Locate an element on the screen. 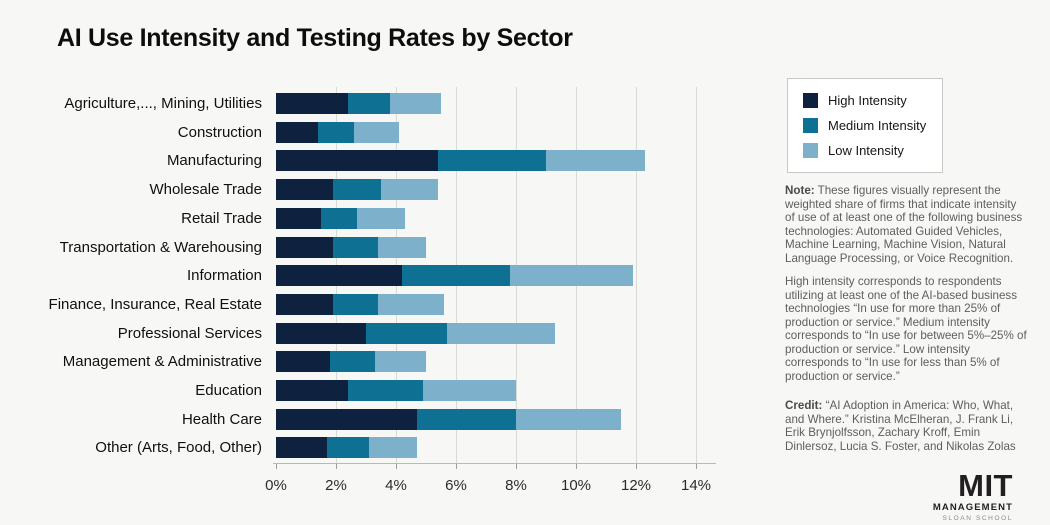 This screenshot has height=525, width=1050. category-label: Retail Trade is located at coordinates (221, 218).